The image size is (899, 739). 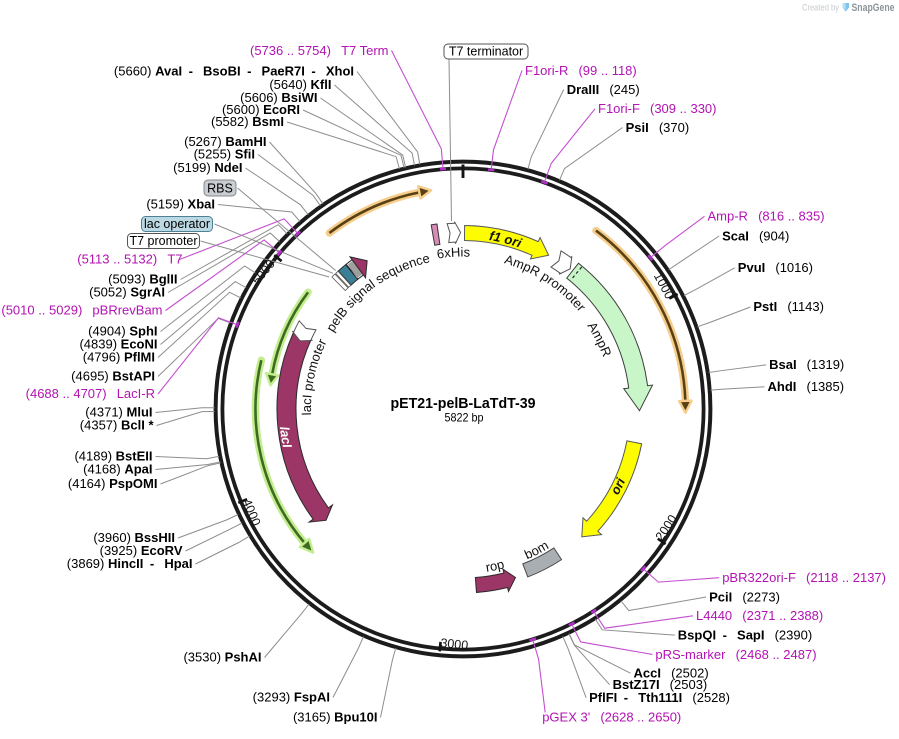 What do you see at coordinates (207, 167) in the screenshot?
I see `svg-text: (5199) NdeI` at bounding box center [207, 167].